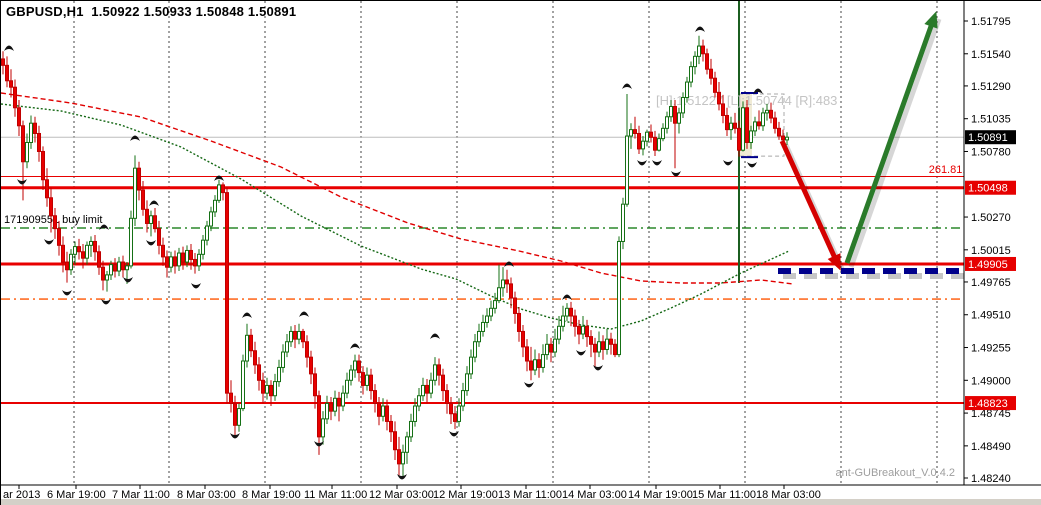 Image resolution: width=1041 pixels, height=505 pixels. I want to click on trade-annotations, so click(871, 145).